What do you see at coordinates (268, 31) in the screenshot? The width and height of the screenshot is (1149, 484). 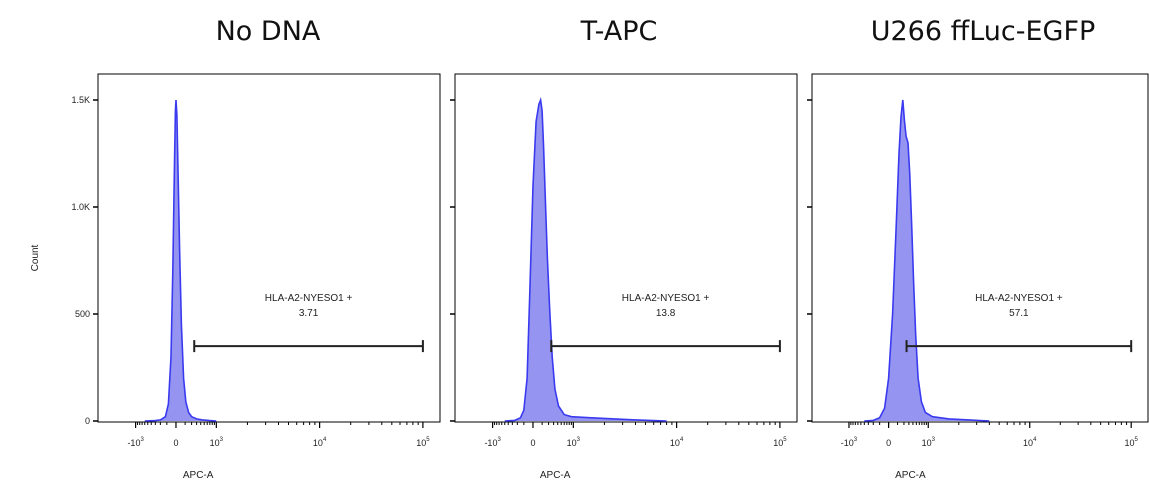 I see `panel-title: No DNA` at bounding box center [268, 31].